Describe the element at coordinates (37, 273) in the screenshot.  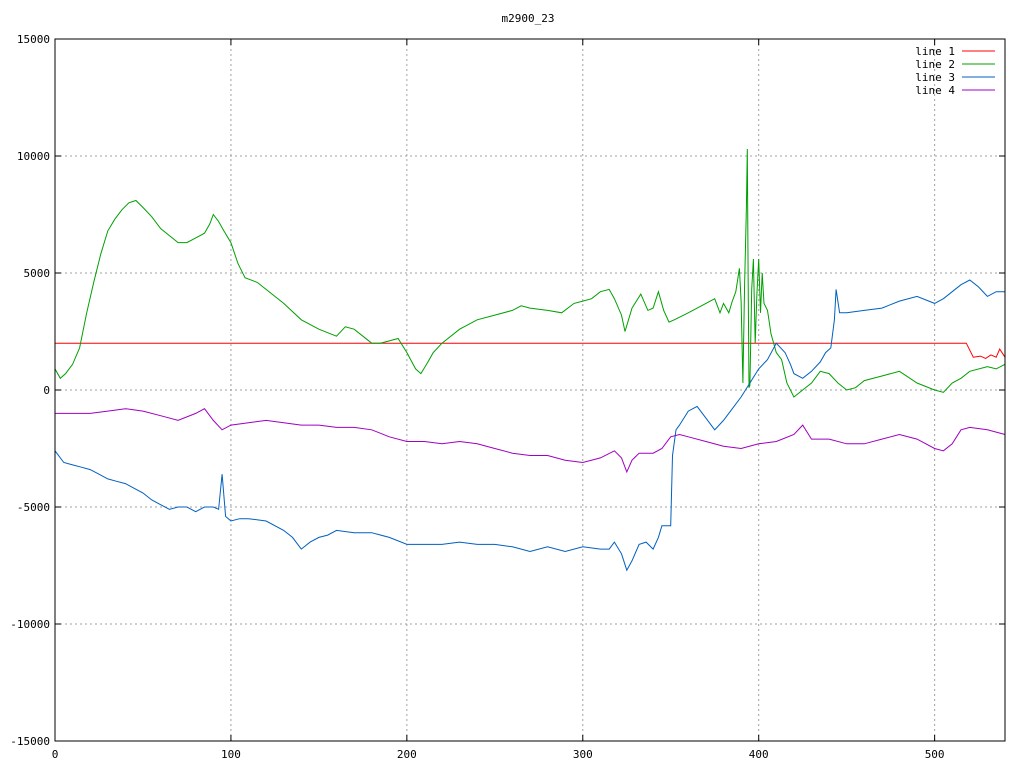
I see `y-tick-label: 5000` at that location.